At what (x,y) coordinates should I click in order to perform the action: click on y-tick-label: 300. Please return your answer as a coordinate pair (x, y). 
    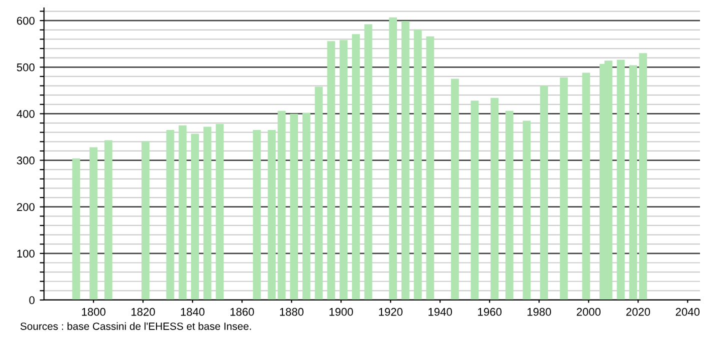
    Looking at the image, I should click on (25, 160).